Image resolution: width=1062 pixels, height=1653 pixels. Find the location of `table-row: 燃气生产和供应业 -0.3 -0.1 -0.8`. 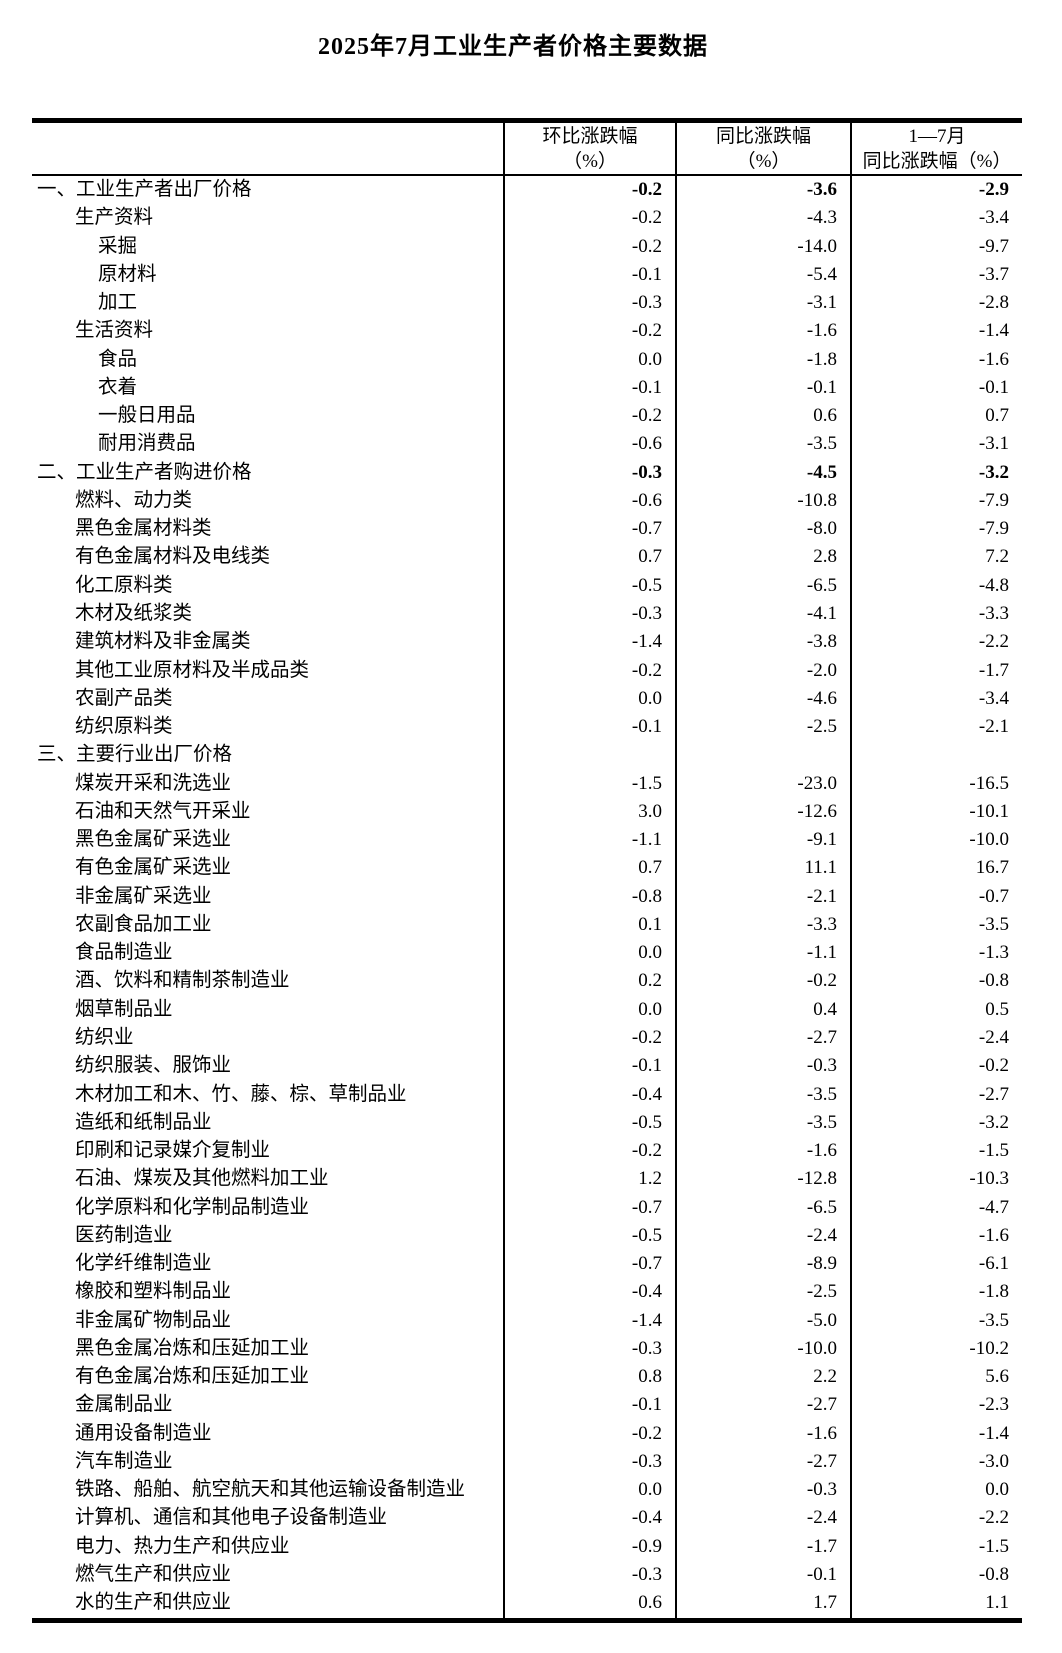

table-row: 燃气生产和供应业 -0.3 -0.1 -0.8 is located at coordinates (527, 1575).